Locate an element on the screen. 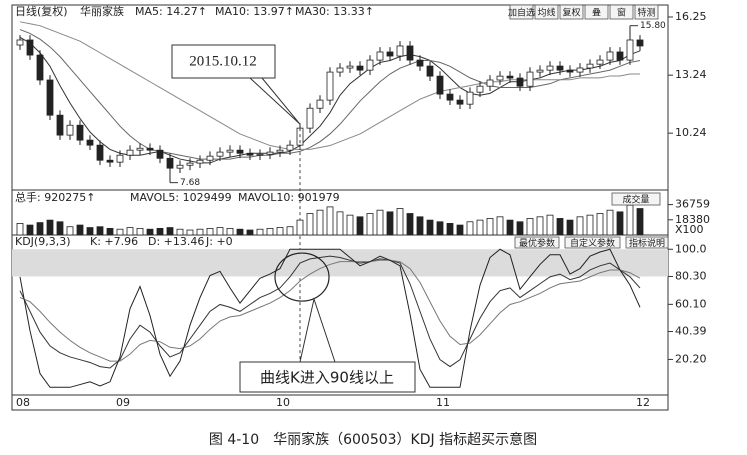  caption: 图 4-10 华丽家族（600503）KDJ 指标超买示意图 is located at coordinates (373, 439).